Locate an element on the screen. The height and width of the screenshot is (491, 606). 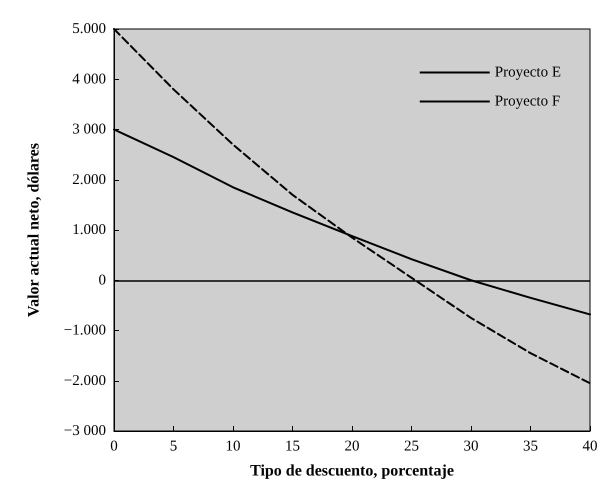
y-axis-title: Valor actual neto, dólares is located at coordinates (34, 230).